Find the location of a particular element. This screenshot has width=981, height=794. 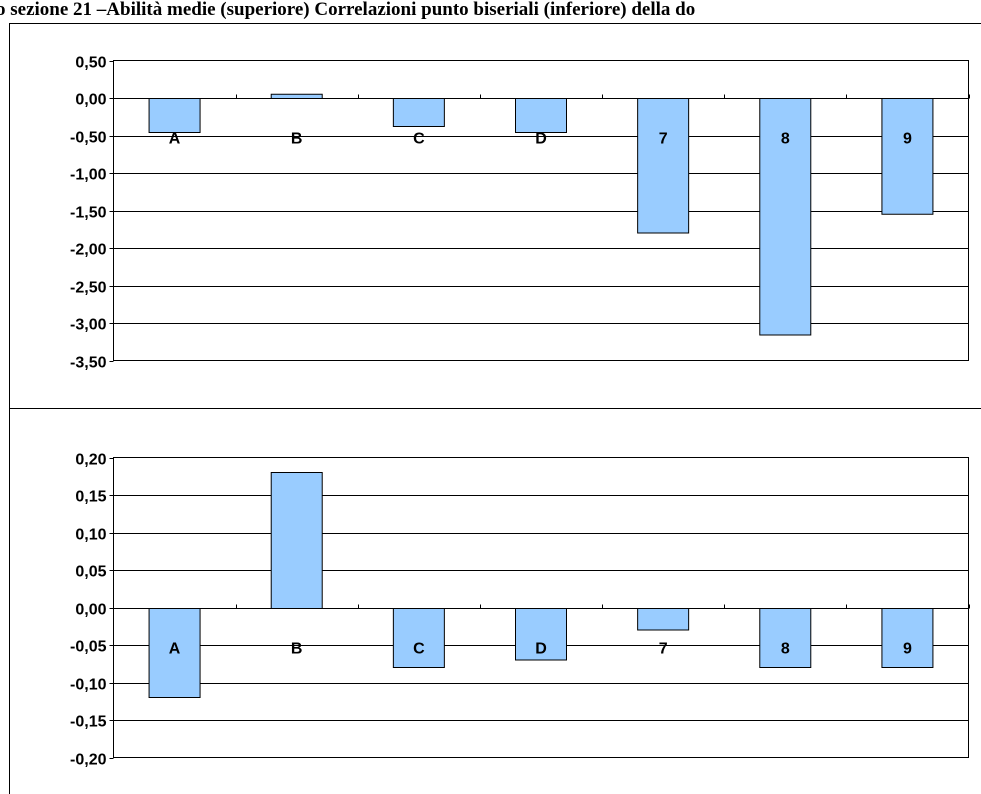

y-tick-label: -3,00 is located at coordinates (88, 325).